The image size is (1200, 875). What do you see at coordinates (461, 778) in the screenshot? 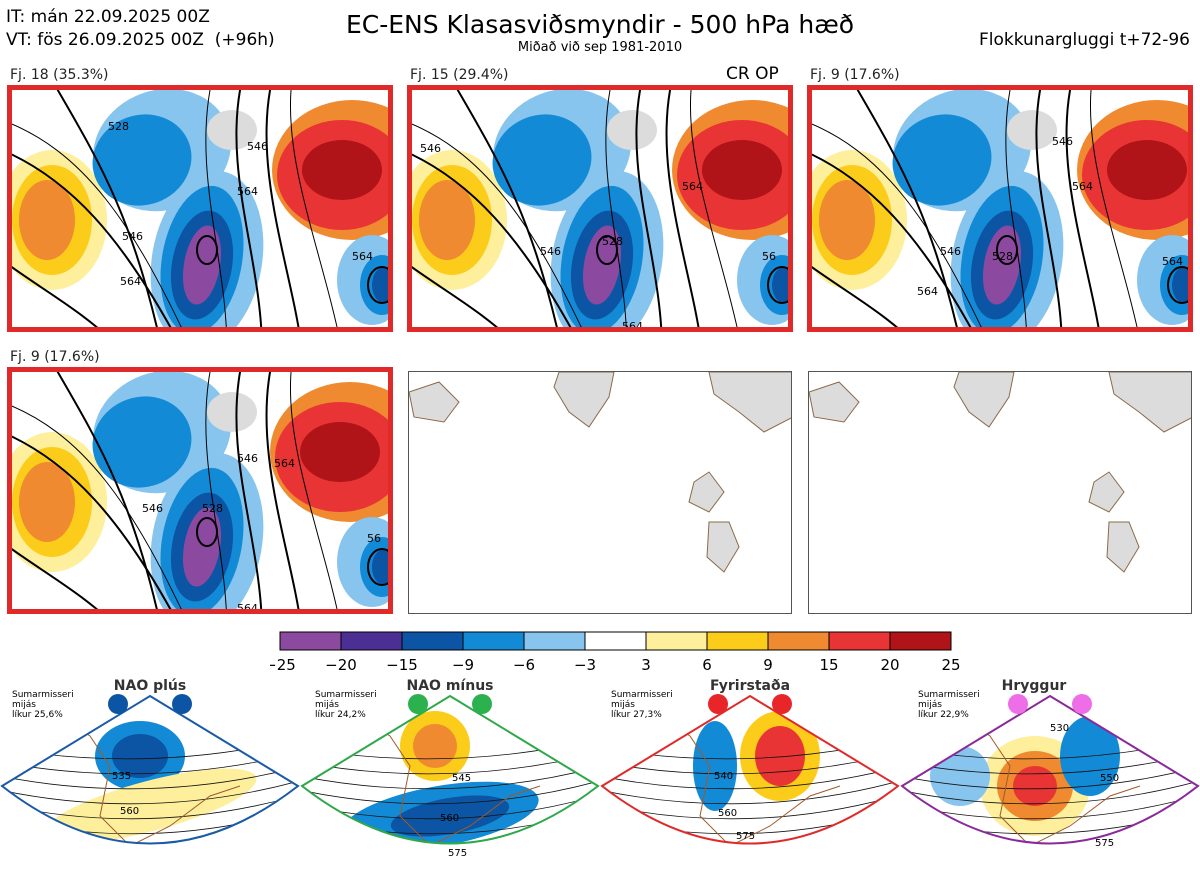
I see `contour-label: 545` at bounding box center [461, 778].